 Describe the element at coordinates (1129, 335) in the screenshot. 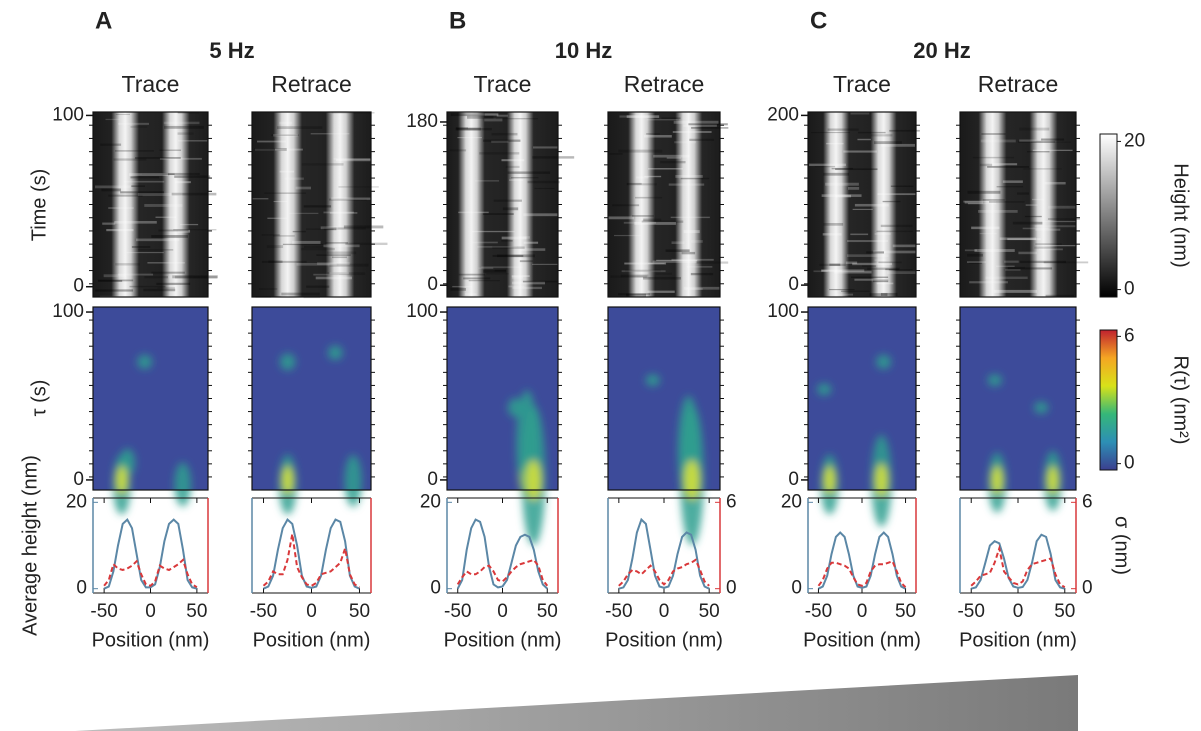

I see `colorbar-tick-label: 6` at that location.